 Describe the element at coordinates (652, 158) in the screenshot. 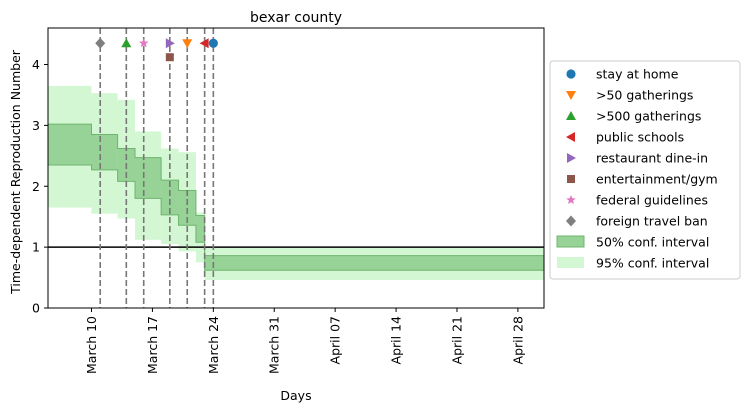

I see `legend-label: restaurant dine-in` at that location.